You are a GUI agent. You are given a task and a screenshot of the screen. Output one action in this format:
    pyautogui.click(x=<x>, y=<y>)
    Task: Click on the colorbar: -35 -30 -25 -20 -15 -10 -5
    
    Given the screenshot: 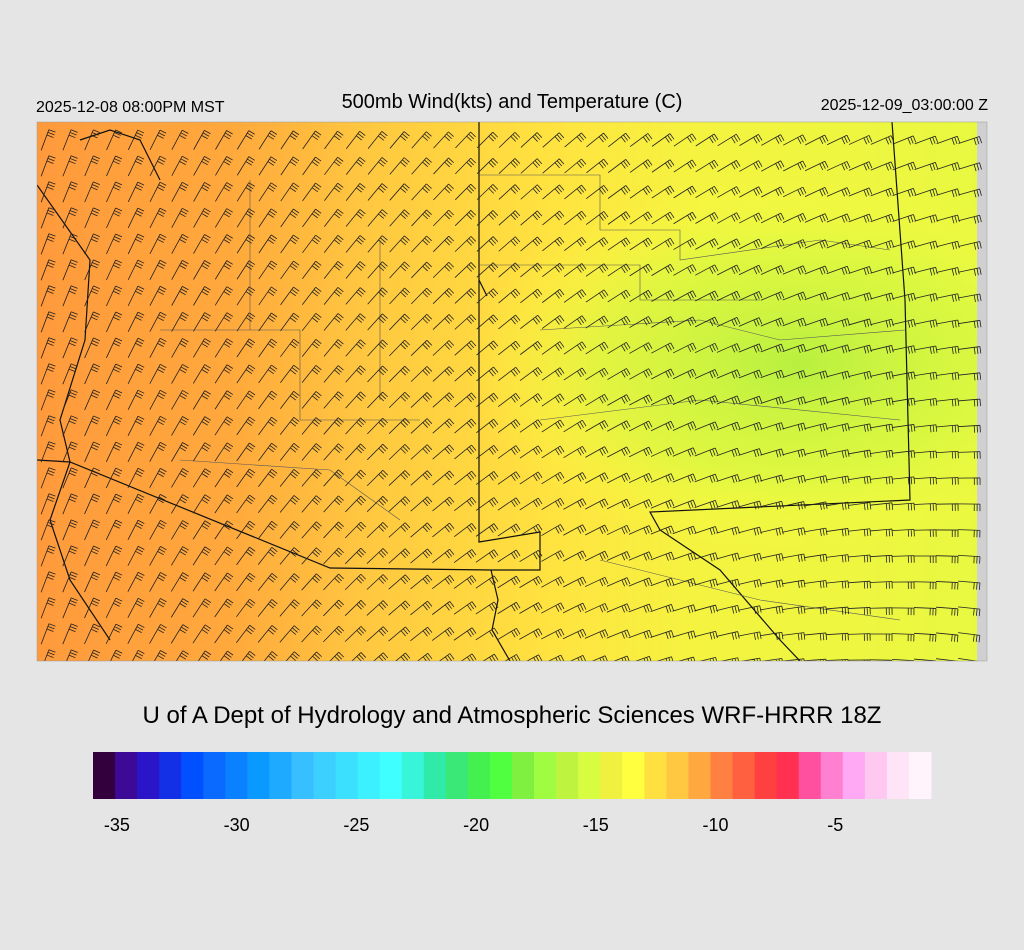 What is the action you would take?
    pyautogui.click(x=512, y=793)
    